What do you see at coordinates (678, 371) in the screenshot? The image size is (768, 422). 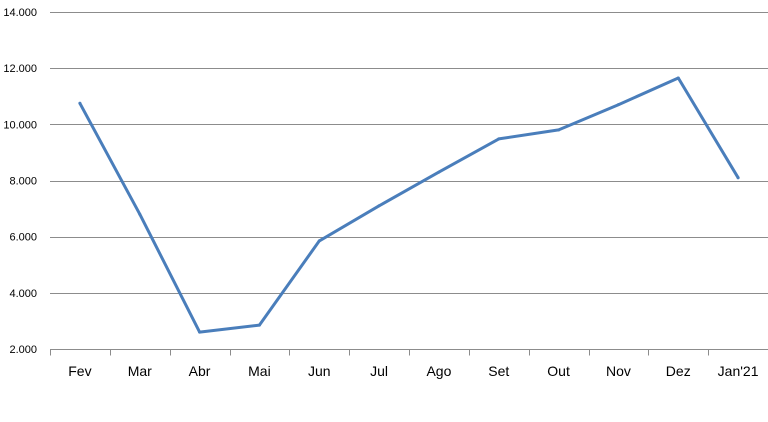 I see `x-tick-label-10: Dez` at bounding box center [678, 371].